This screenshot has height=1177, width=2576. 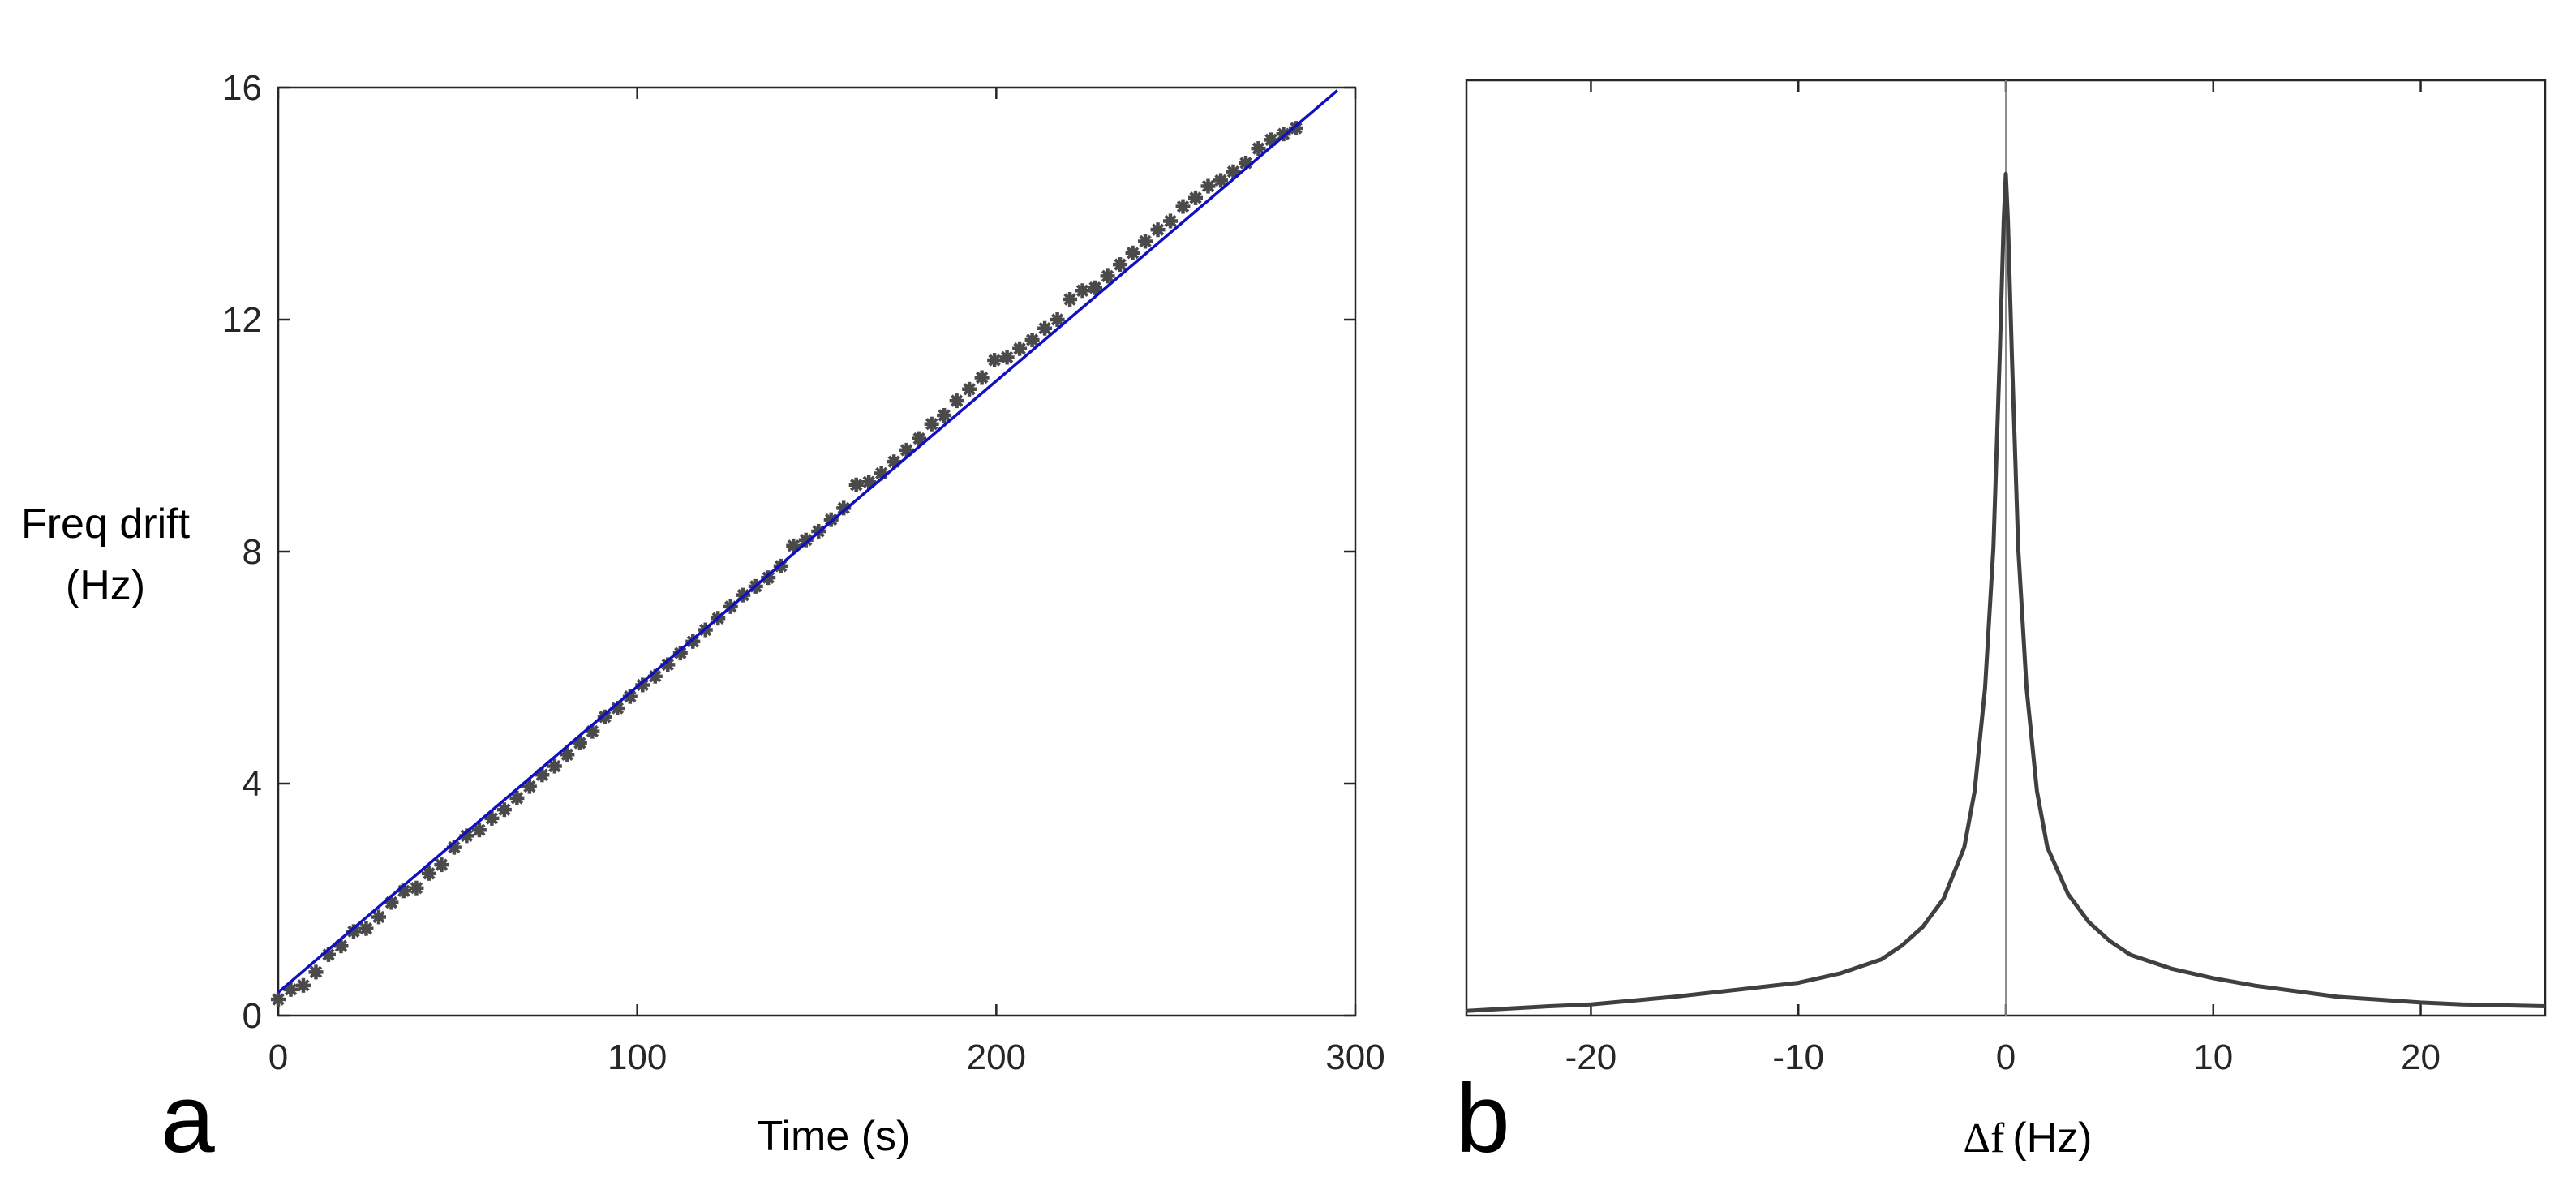 What do you see at coordinates (106, 524) in the screenshot?
I see `y-axis-title-a-line1: Freq drift` at bounding box center [106, 524].